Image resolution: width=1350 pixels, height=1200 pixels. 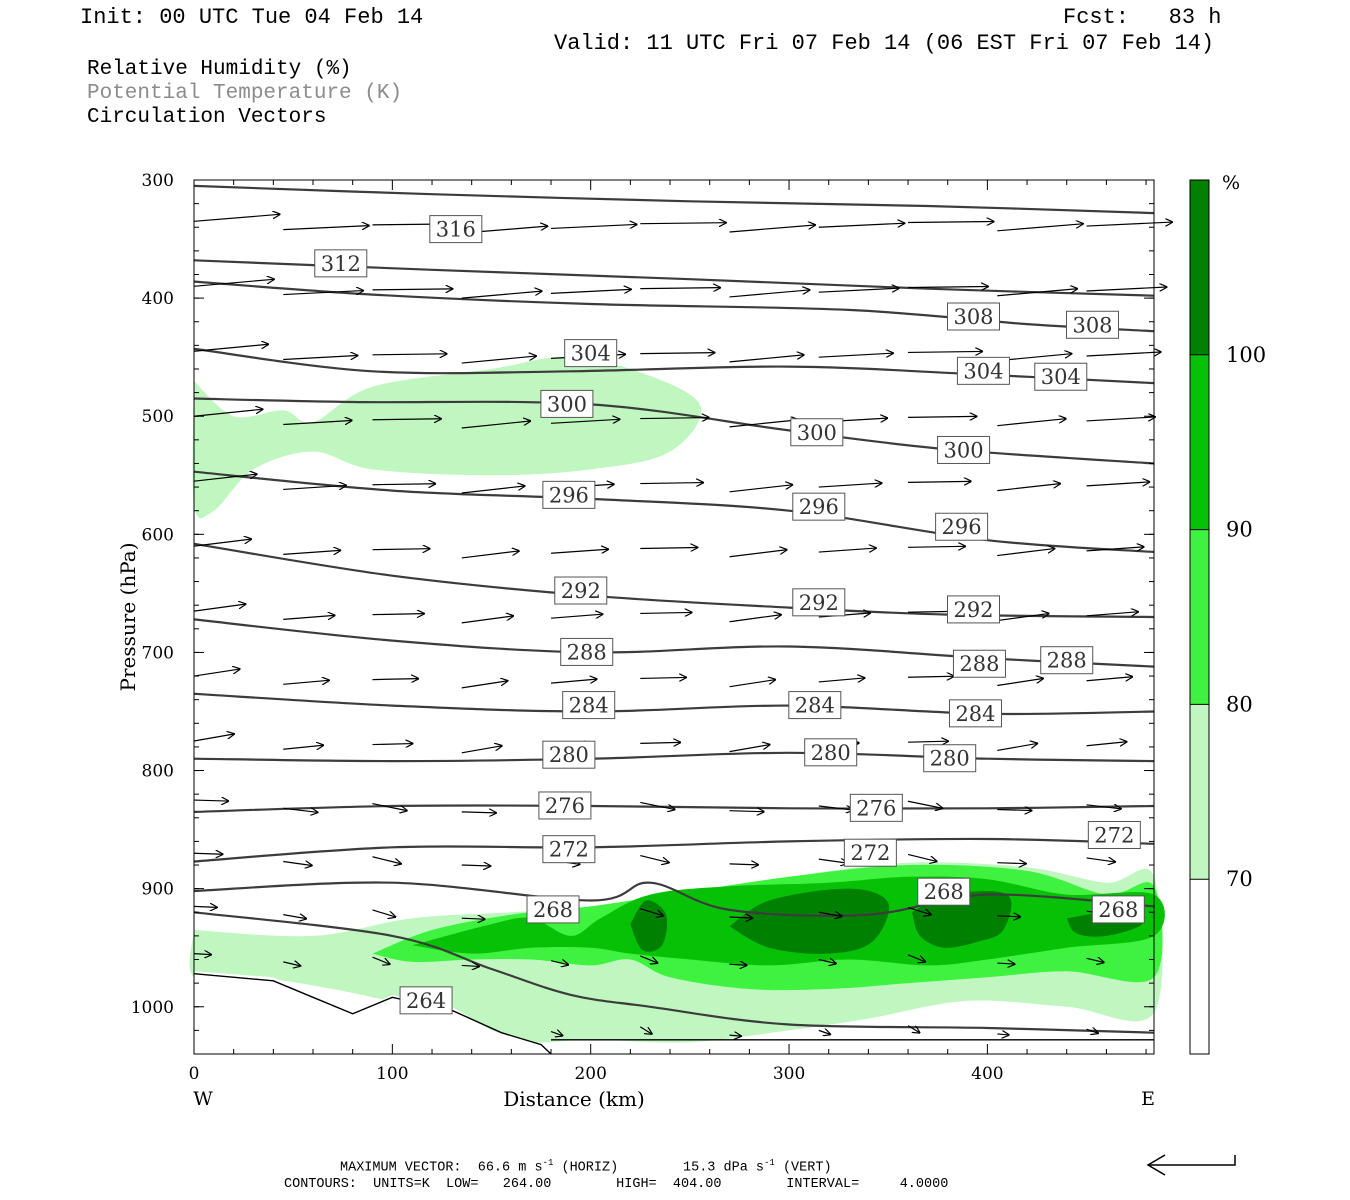 What do you see at coordinates (1246, 355) in the screenshot?
I see `colorbar-label: 100` at bounding box center [1246, 355].